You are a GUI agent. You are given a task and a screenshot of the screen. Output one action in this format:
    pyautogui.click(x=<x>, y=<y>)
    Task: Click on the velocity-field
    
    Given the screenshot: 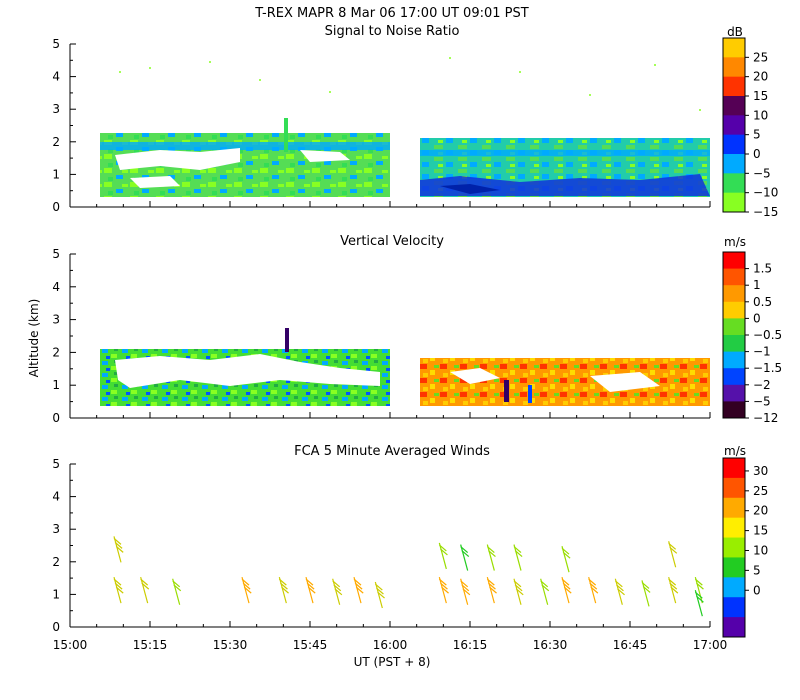 What is the action you would take?
    pyautogui.click(x=405, y=367)
    